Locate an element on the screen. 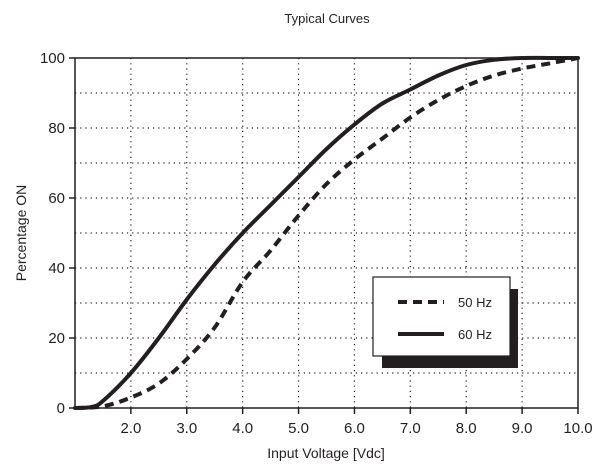 The height and width of the screenshot is (464, 605). x-axis-ticks: 2.0 3.0 4.0 5.0 6.0 7.0 8.0 9.0 10.0 is located at coordinates (356, 422).